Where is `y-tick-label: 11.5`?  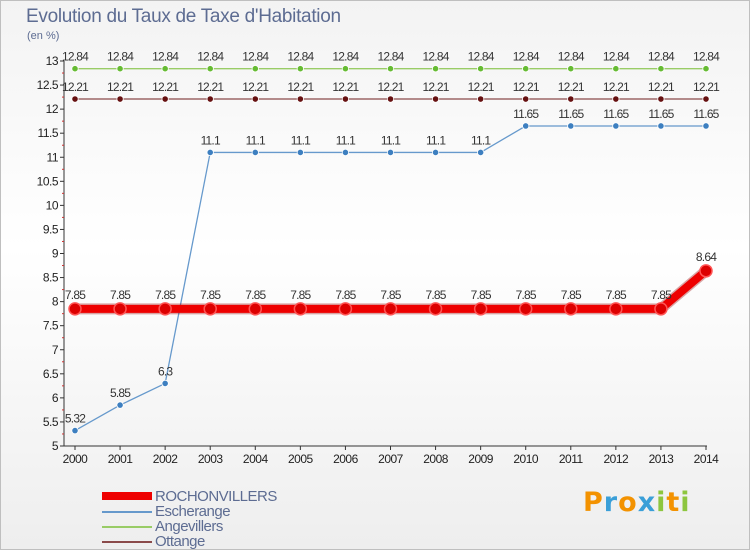
y-tick-label: 11.5 is located at coordinates (48, 133).